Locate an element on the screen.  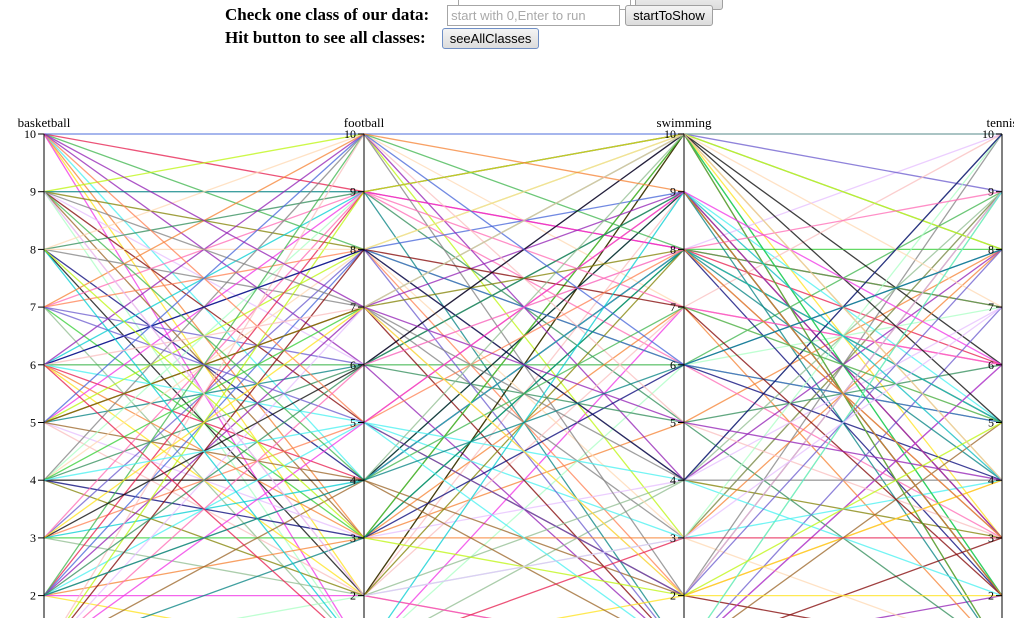
class-input is located at coordinates (534, 15).